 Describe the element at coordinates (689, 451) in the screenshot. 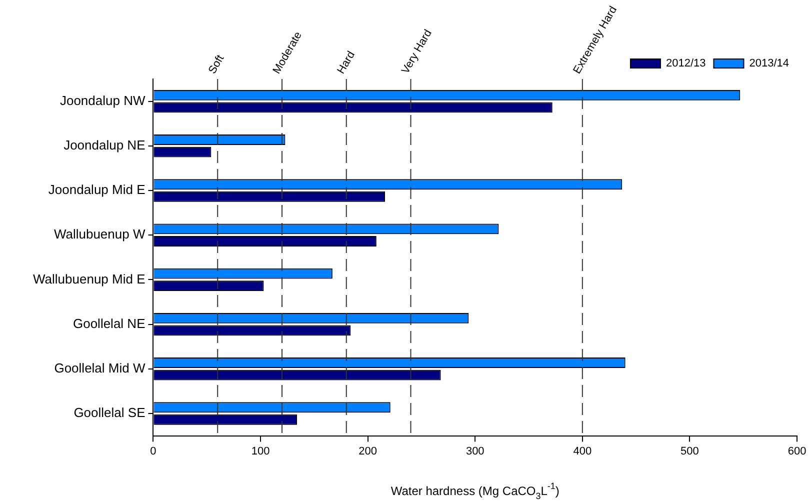

I see `x-tick-label: 500` at that location.